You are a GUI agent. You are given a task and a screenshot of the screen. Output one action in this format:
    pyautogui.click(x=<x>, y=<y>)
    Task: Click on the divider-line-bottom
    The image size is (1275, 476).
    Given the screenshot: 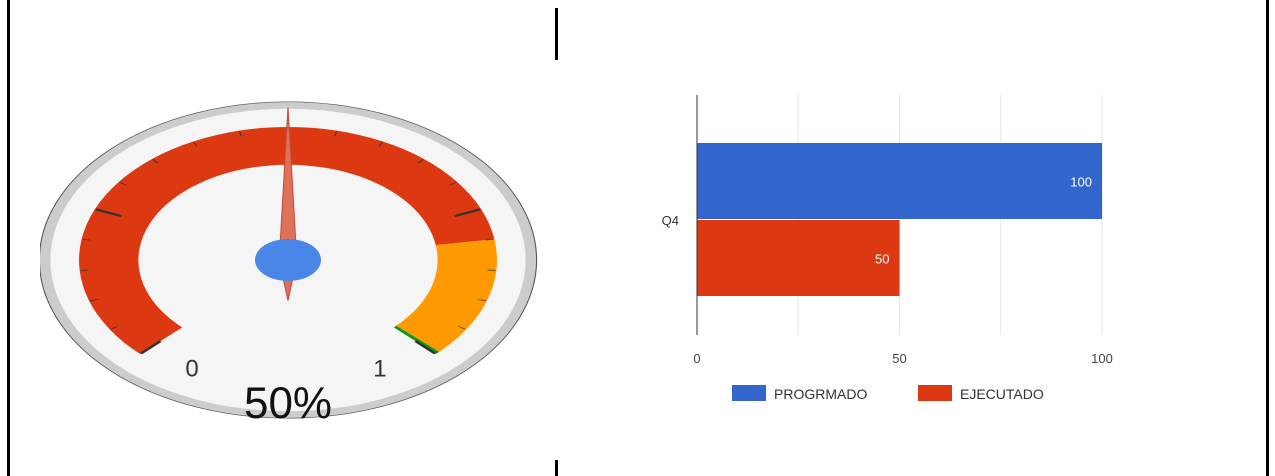 What is the action you would take?
    pyautogui.click(x=556, y=468)
    